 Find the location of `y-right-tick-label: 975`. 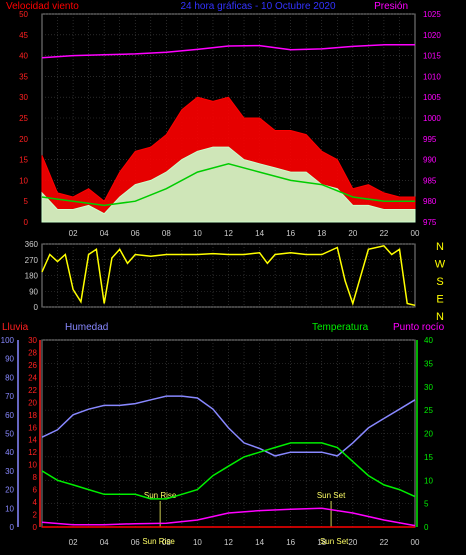

y-right-tick-label: 975 is located at coordinates (430, 222).